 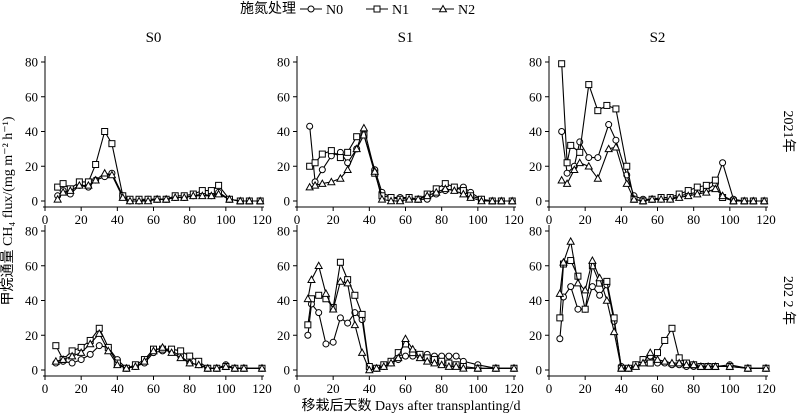 I want to click on legend-marker-n2, so click(x=443, y=8).